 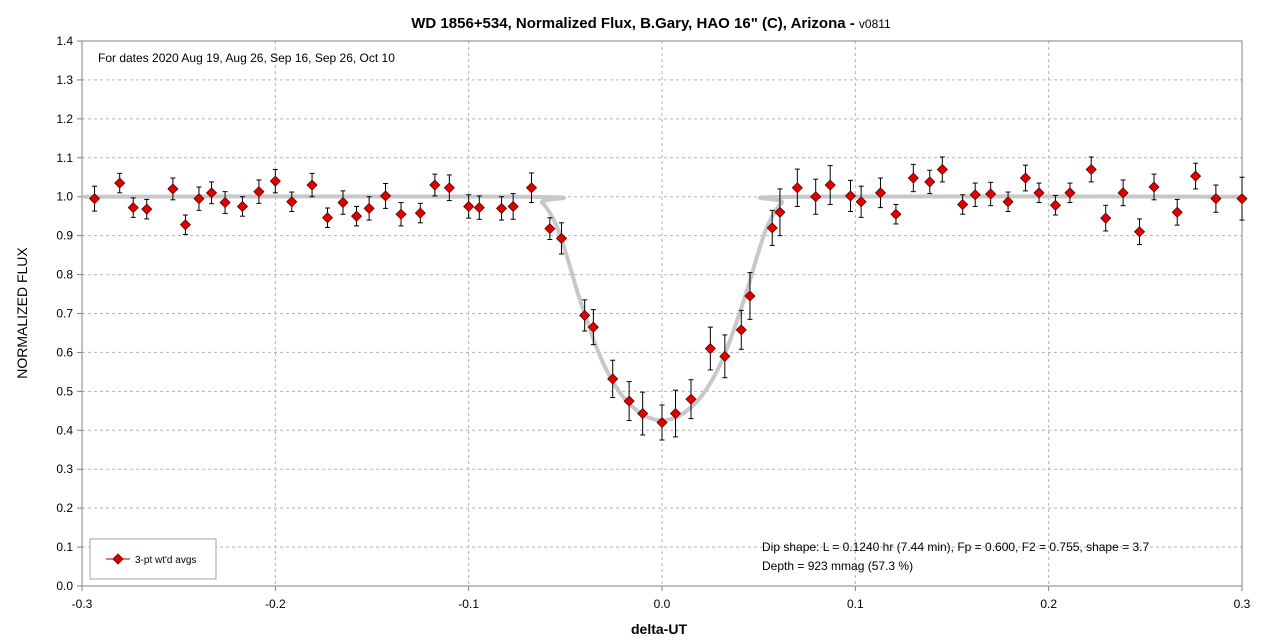 What do you see at coordinates (165, 560) in the screenshot?
I see `legend-label: 3-pt wt'd avgs` at bounding box center [165, 560].